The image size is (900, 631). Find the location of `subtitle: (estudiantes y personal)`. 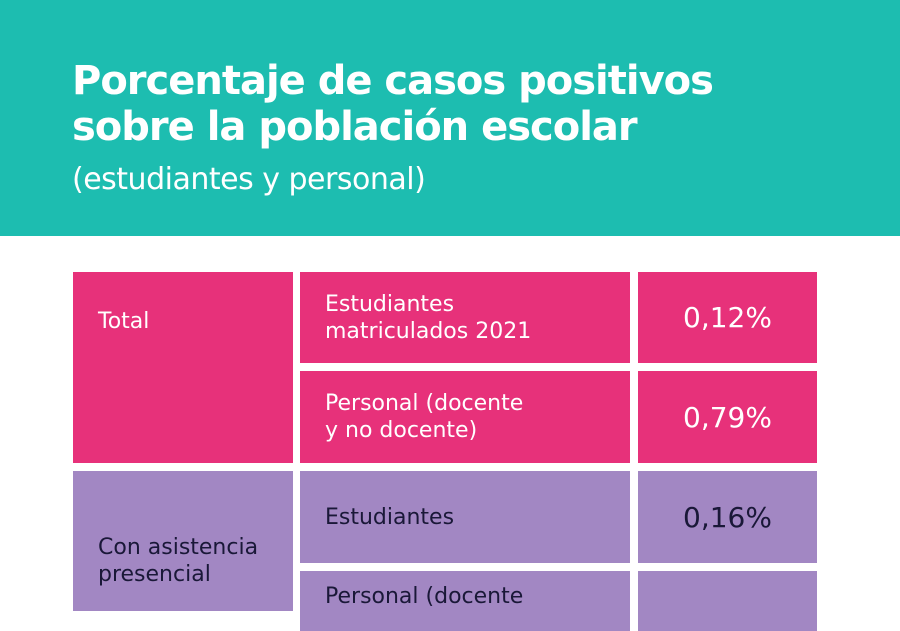

subtitle: (estudiantes y personal) is located at coordinates (249, 179).